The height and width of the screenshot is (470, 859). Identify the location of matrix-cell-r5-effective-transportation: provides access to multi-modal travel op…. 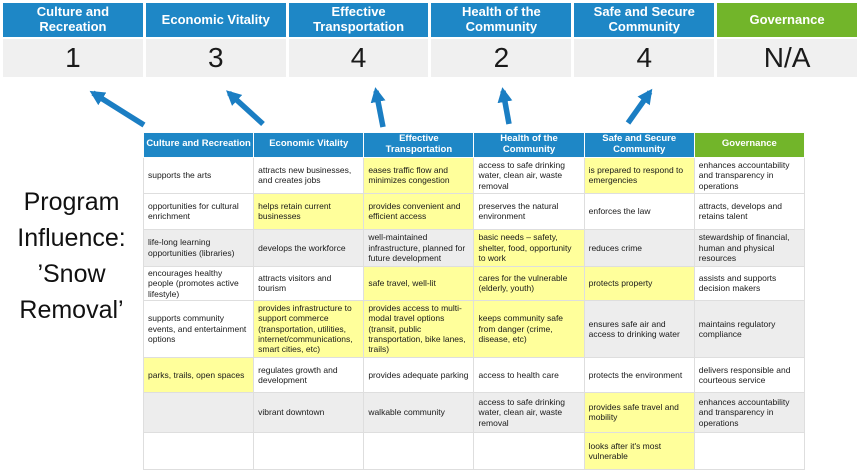
(419, 328).